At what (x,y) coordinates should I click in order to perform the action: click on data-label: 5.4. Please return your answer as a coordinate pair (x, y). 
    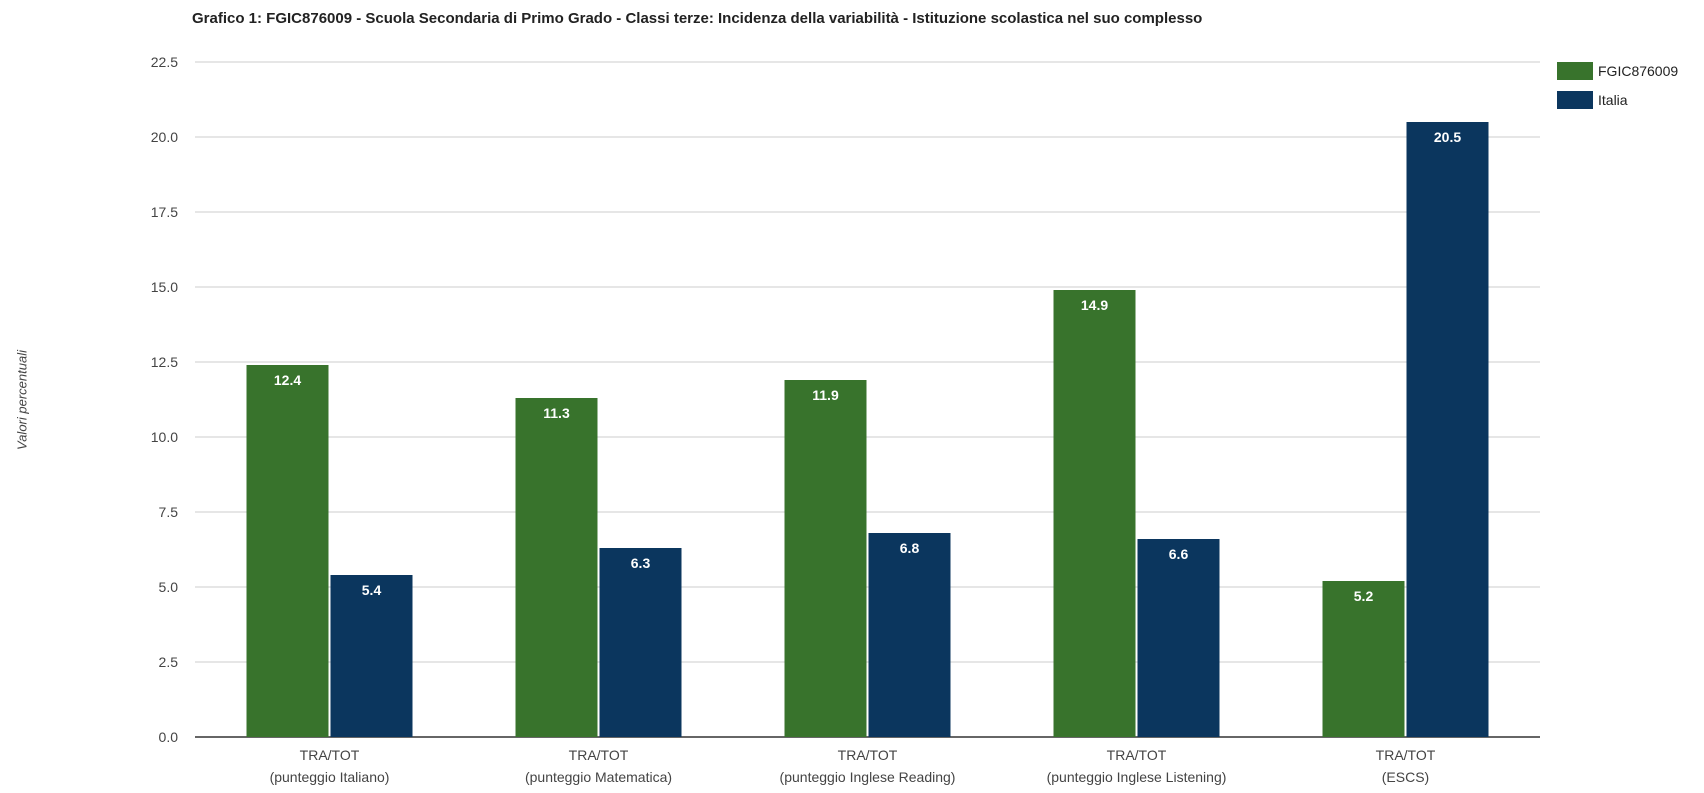
    Looking at the image, I should click on (372, 590).